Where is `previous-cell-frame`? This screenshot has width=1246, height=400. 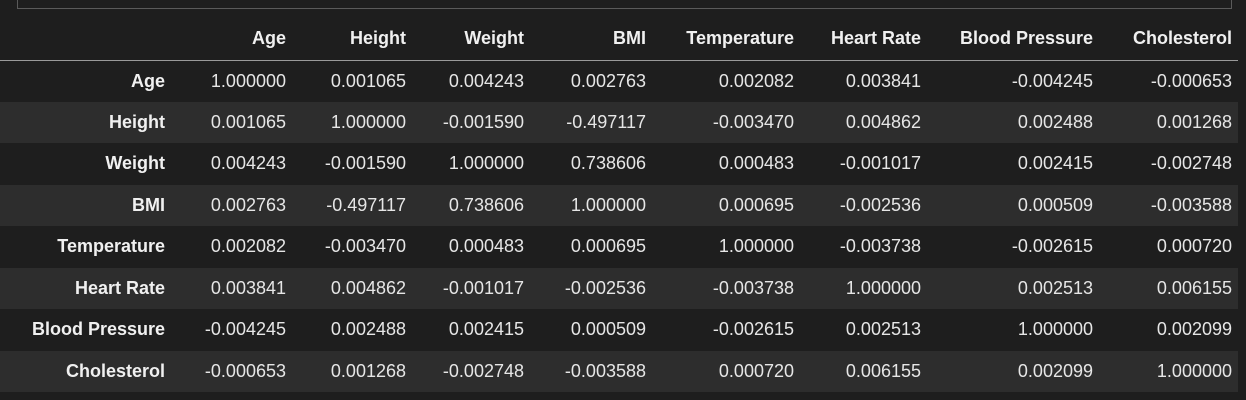 previous-cell-frame is located at coordinates (623, 5).